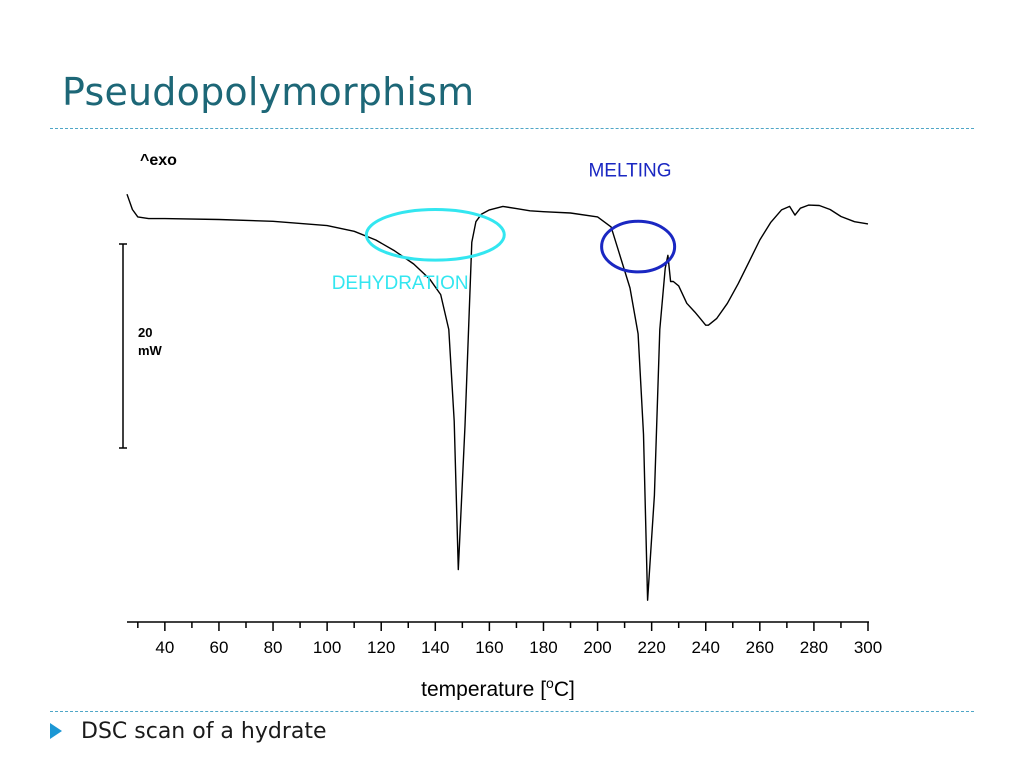 This screenshot has height=768, width=1024. Describe the element at coordinates (435, 647) in the screenshot. I see `x-tick-label: 140` at that location.